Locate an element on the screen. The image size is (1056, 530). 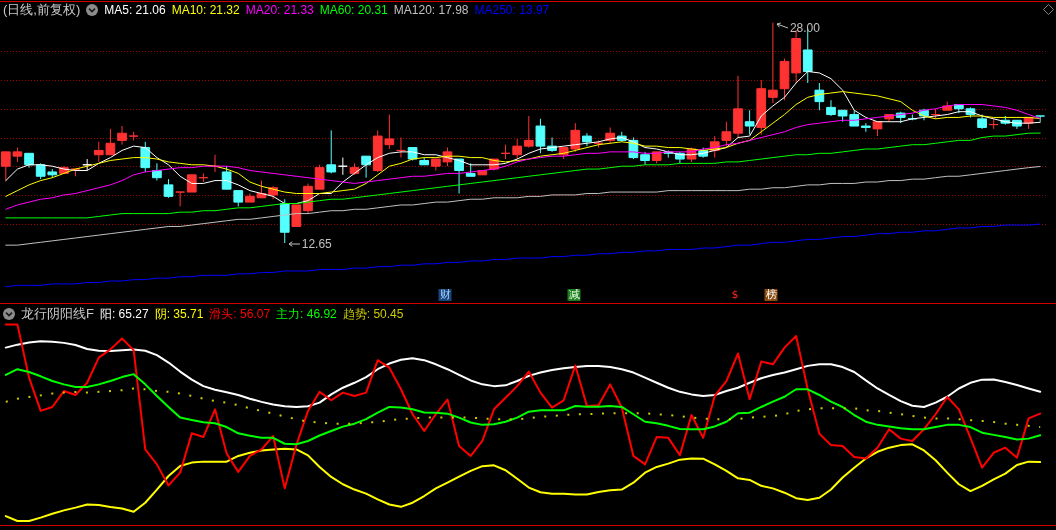
text: MA120: 17.98 is located at coordinates (431, 10).